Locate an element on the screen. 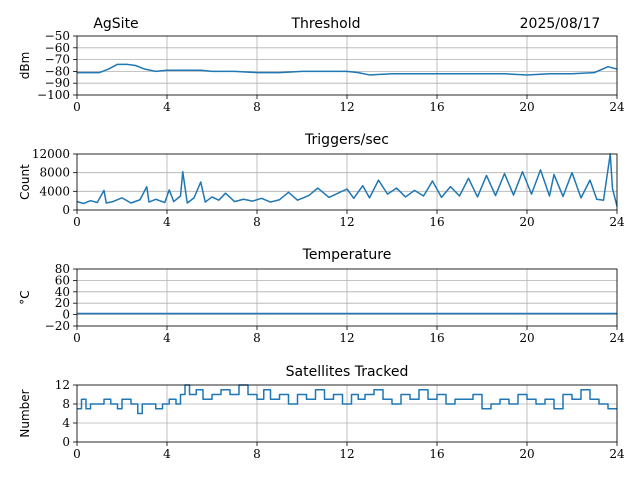 The image size is (640, 480). panel-title: Satellites Tracked is located at coordinates (347, 372).